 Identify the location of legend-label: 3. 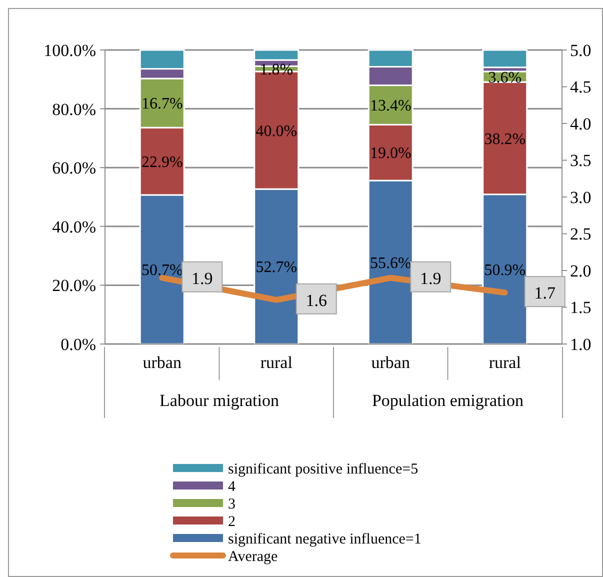
(232, 504).